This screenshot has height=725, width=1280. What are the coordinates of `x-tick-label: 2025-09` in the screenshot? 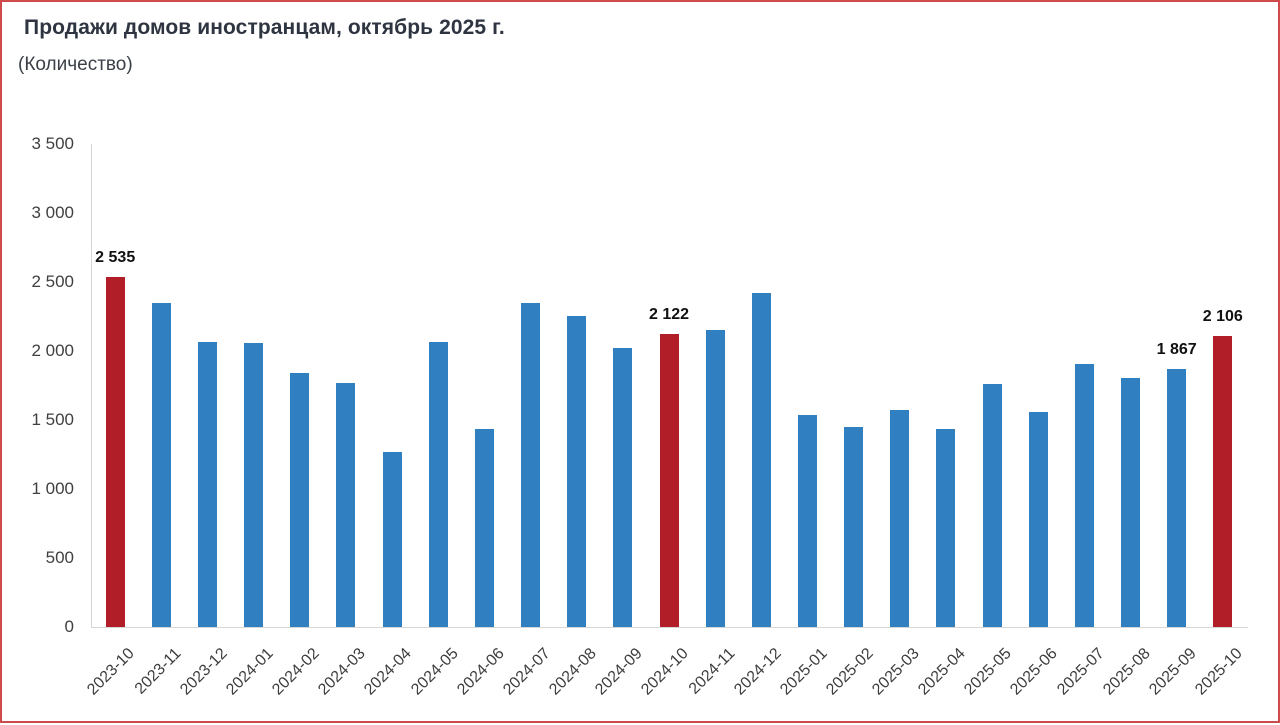 It's located at (1173, 672).